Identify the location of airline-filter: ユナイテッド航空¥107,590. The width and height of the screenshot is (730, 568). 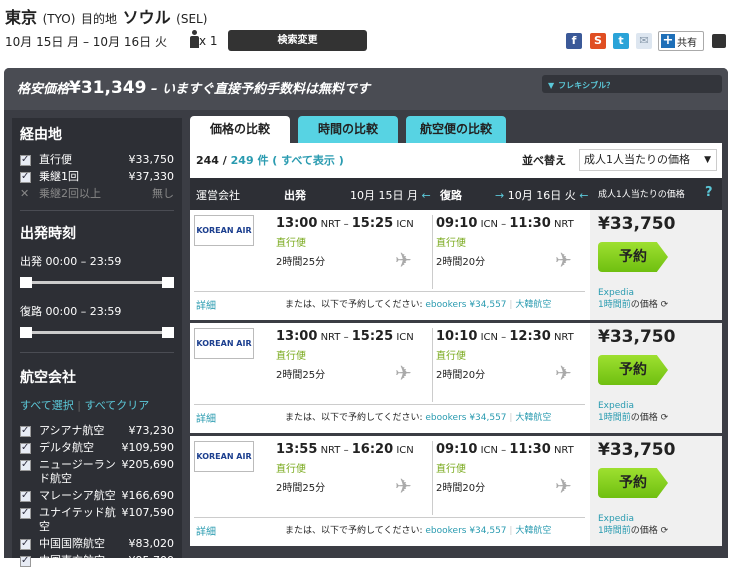
(97, 520).